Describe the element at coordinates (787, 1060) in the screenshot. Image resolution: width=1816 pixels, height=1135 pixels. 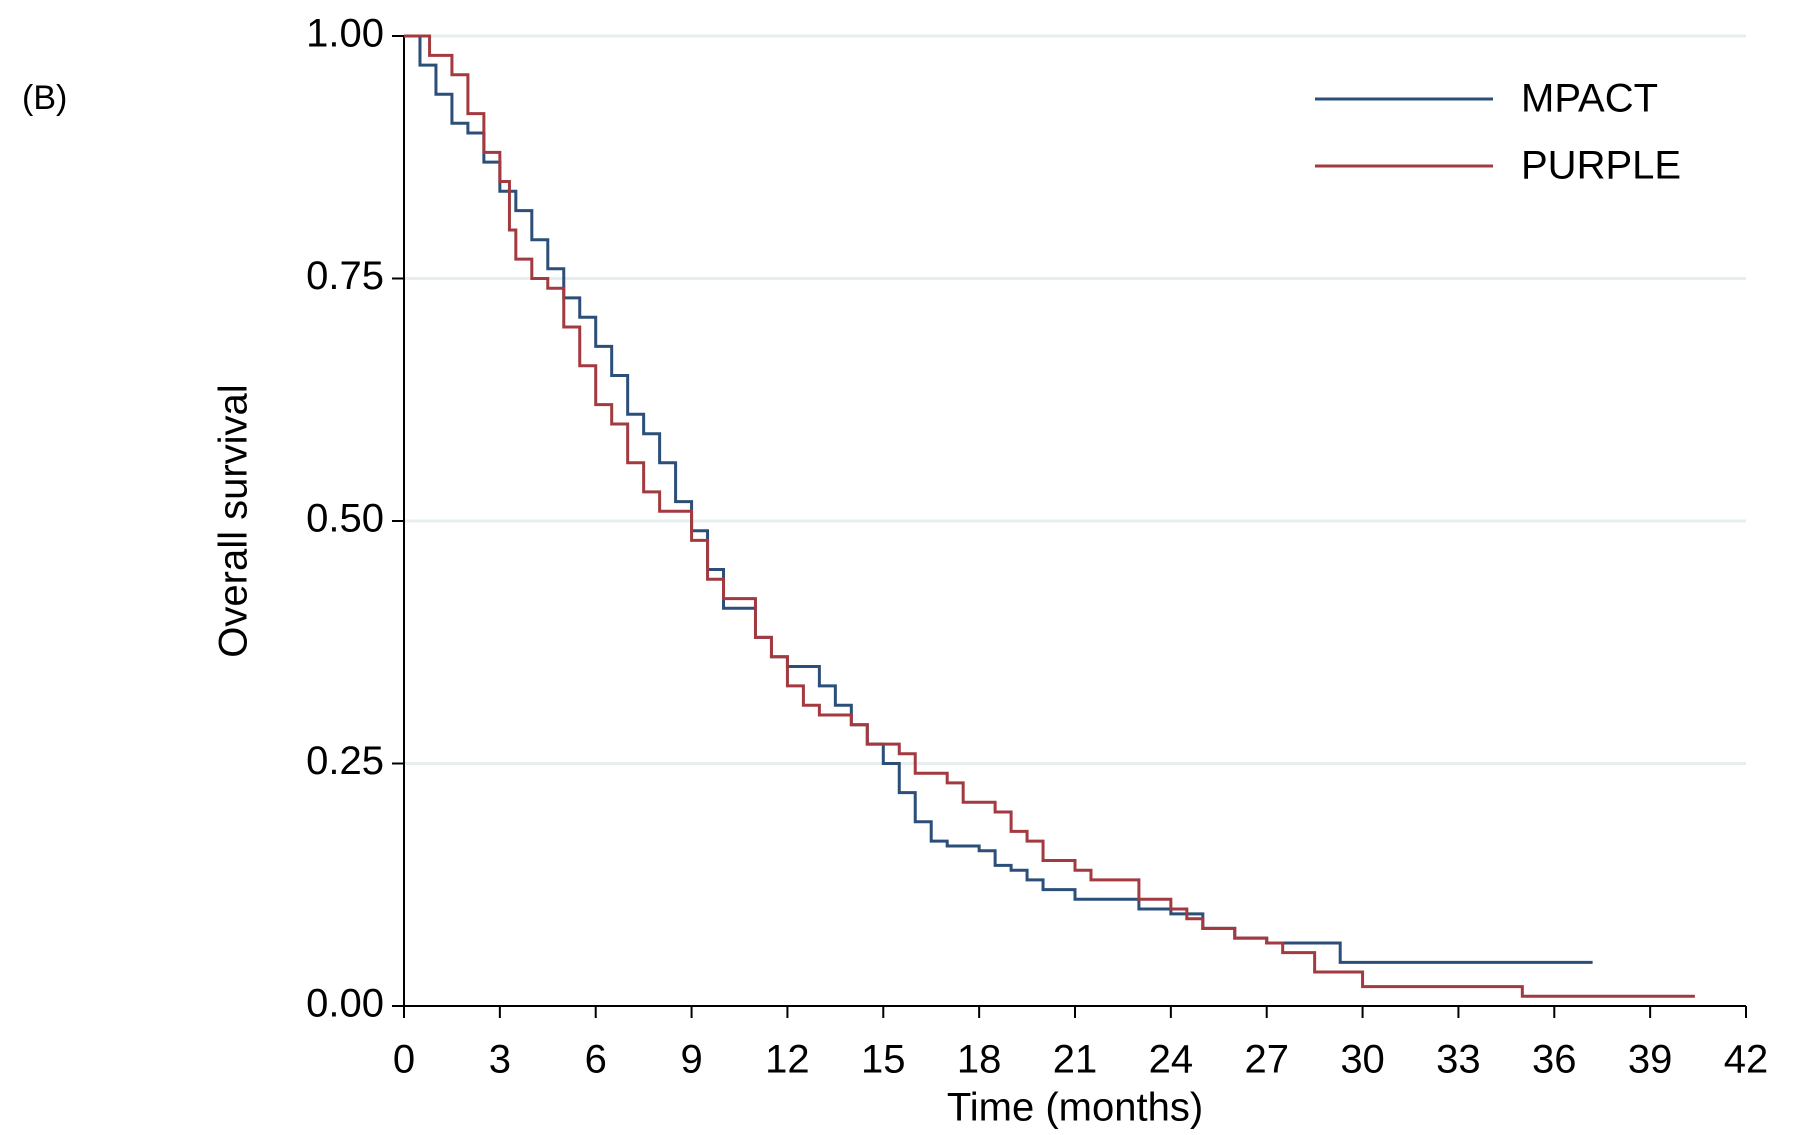
I see `x-tick-label: 12` at that location.